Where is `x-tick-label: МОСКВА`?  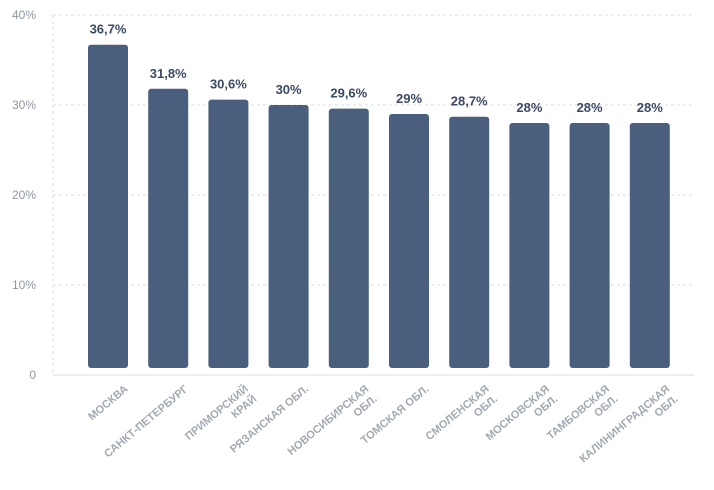
x-tick-label: МОСКВА is located at coordinates (108, 403).